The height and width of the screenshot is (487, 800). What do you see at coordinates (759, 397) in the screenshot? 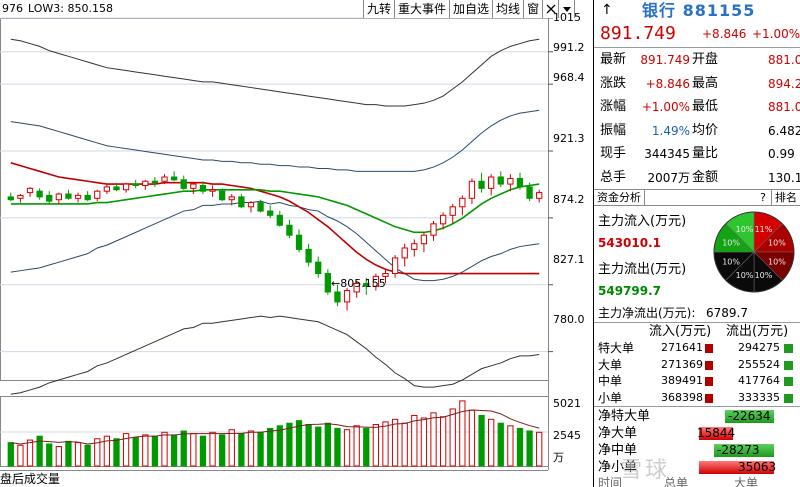
I see `outflow-value: 333335` at bounding box center [759, 397].